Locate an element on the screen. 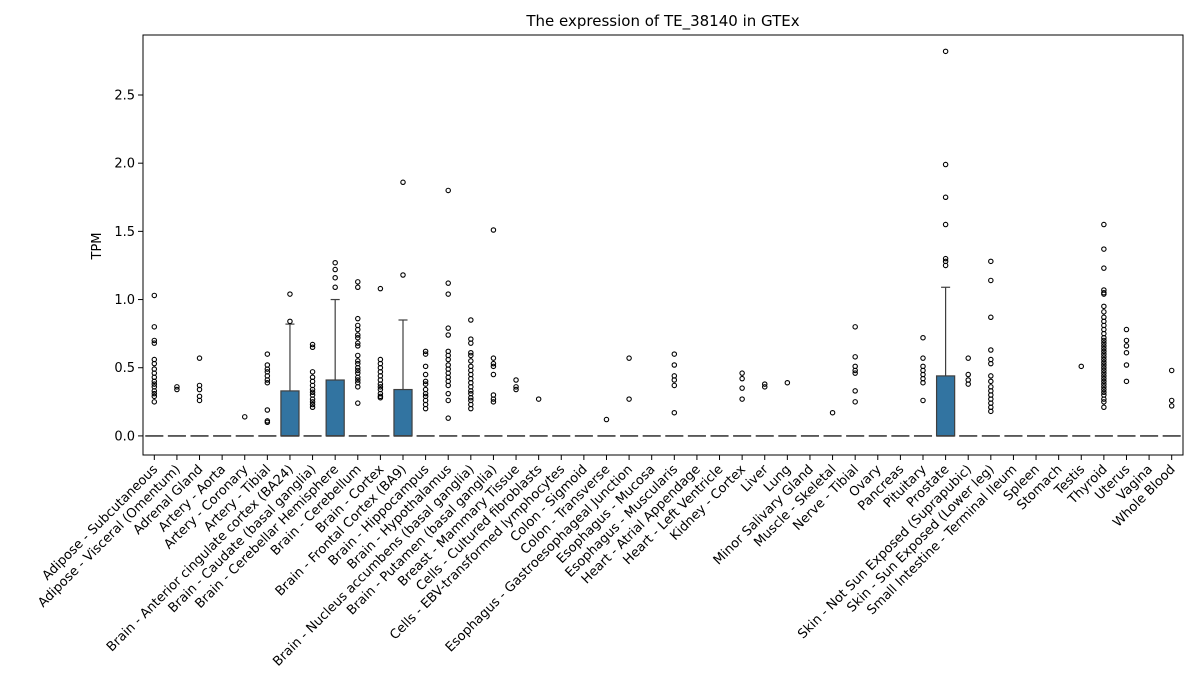  y-axis-label: TPM is located at coordinates (97, 247).